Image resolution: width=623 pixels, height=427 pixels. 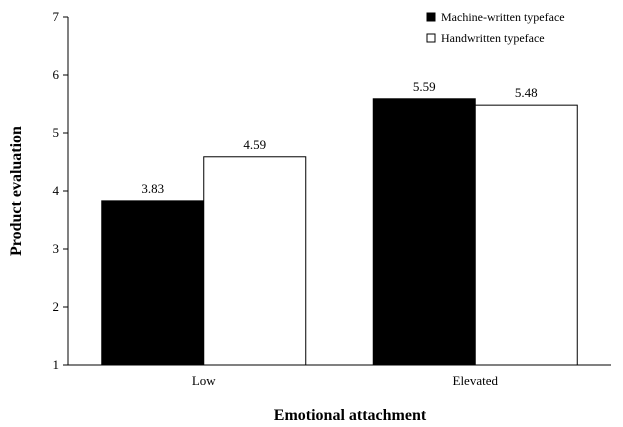 I want to click on bar-handwritten-elevated, so click(x=526, y=235).